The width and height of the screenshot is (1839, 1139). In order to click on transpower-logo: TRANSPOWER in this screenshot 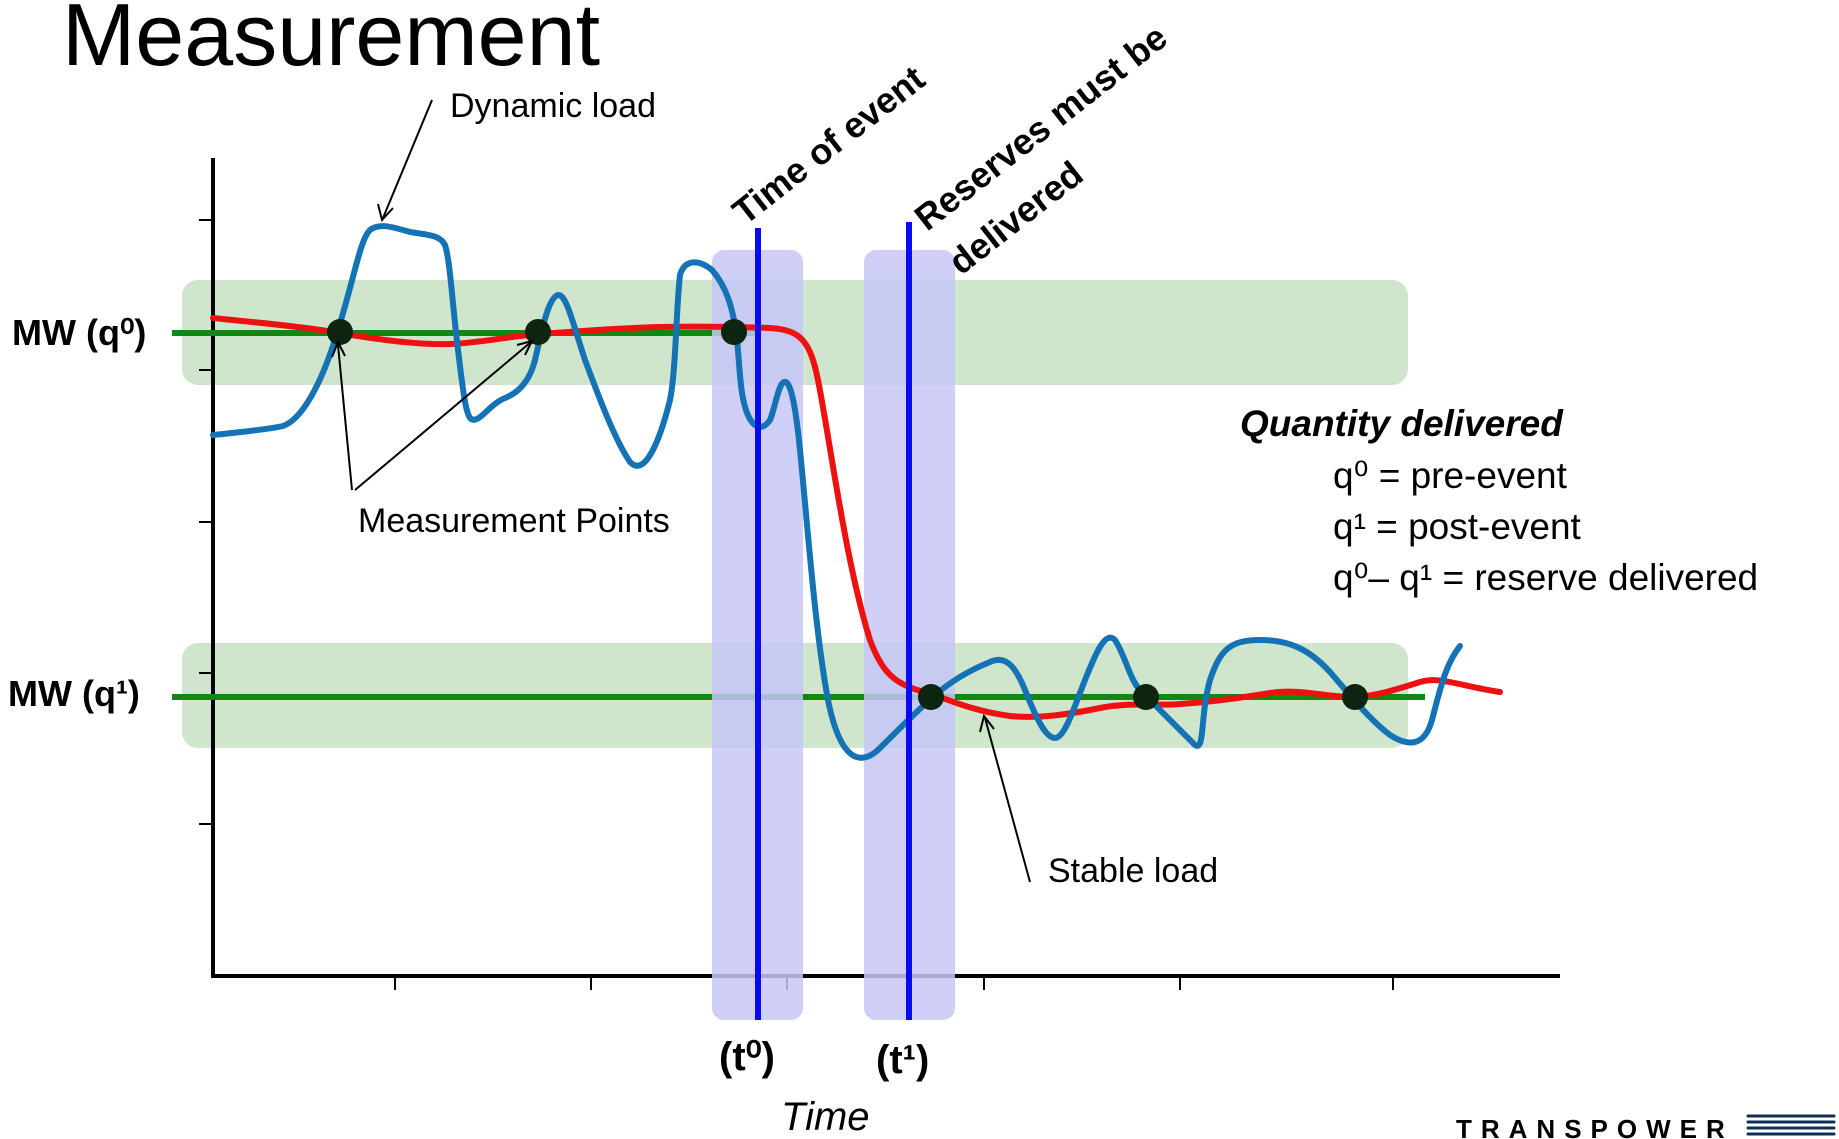, I will do `click(1646, 1126)`.